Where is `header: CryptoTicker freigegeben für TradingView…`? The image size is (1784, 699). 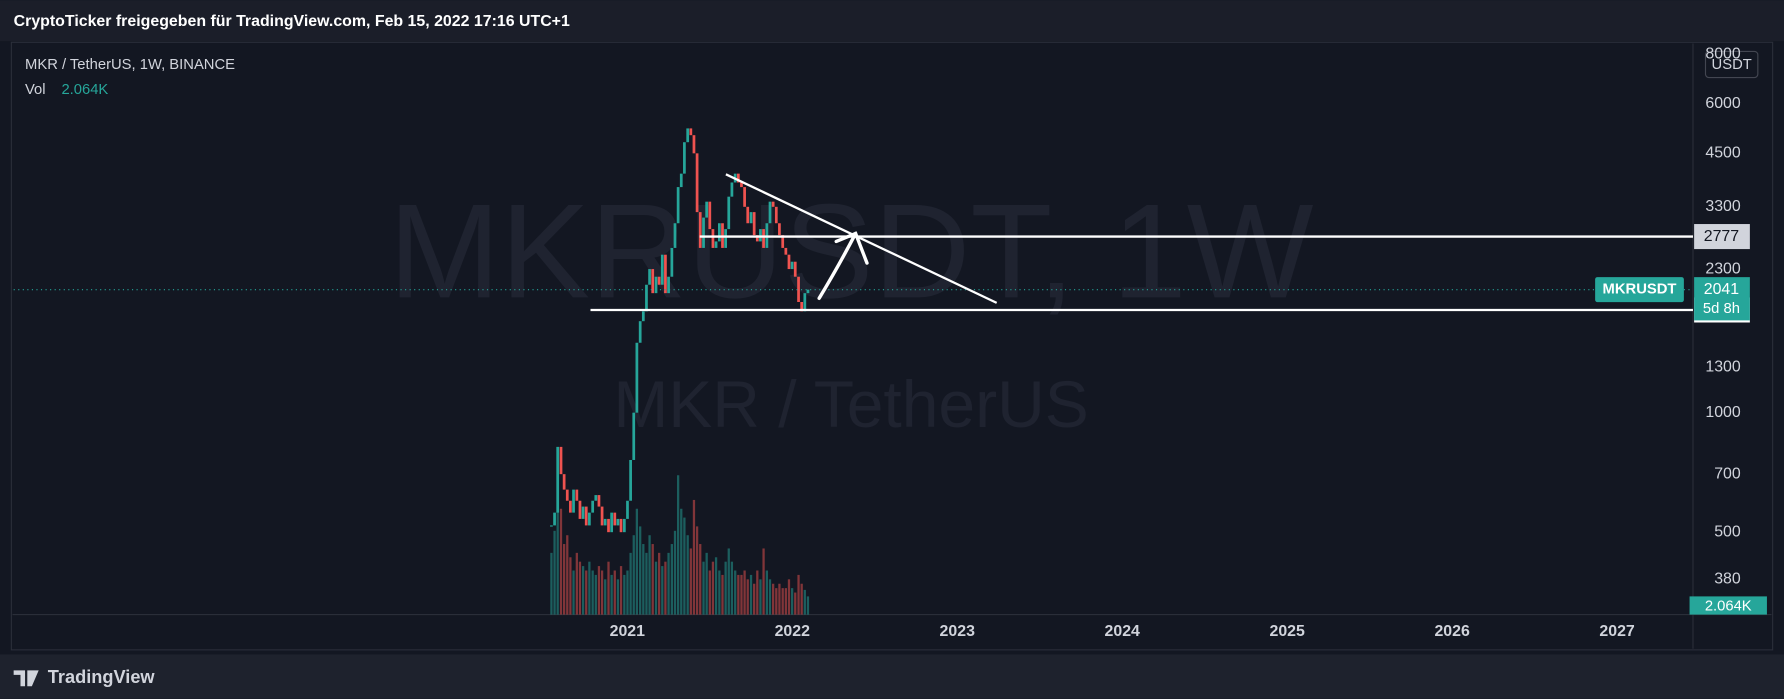
header: CryptoTicker freigegeben für TradingView… is located at coordinates (292, 21).